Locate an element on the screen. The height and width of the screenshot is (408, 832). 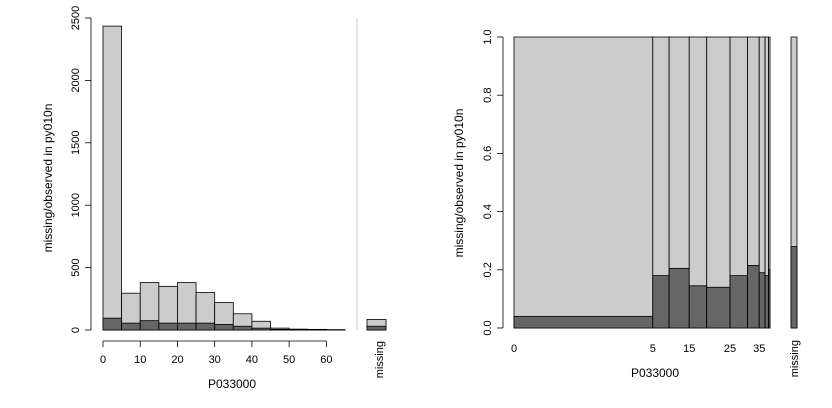
spineplot-missing-label: missing is located at coordinates (795, 358).